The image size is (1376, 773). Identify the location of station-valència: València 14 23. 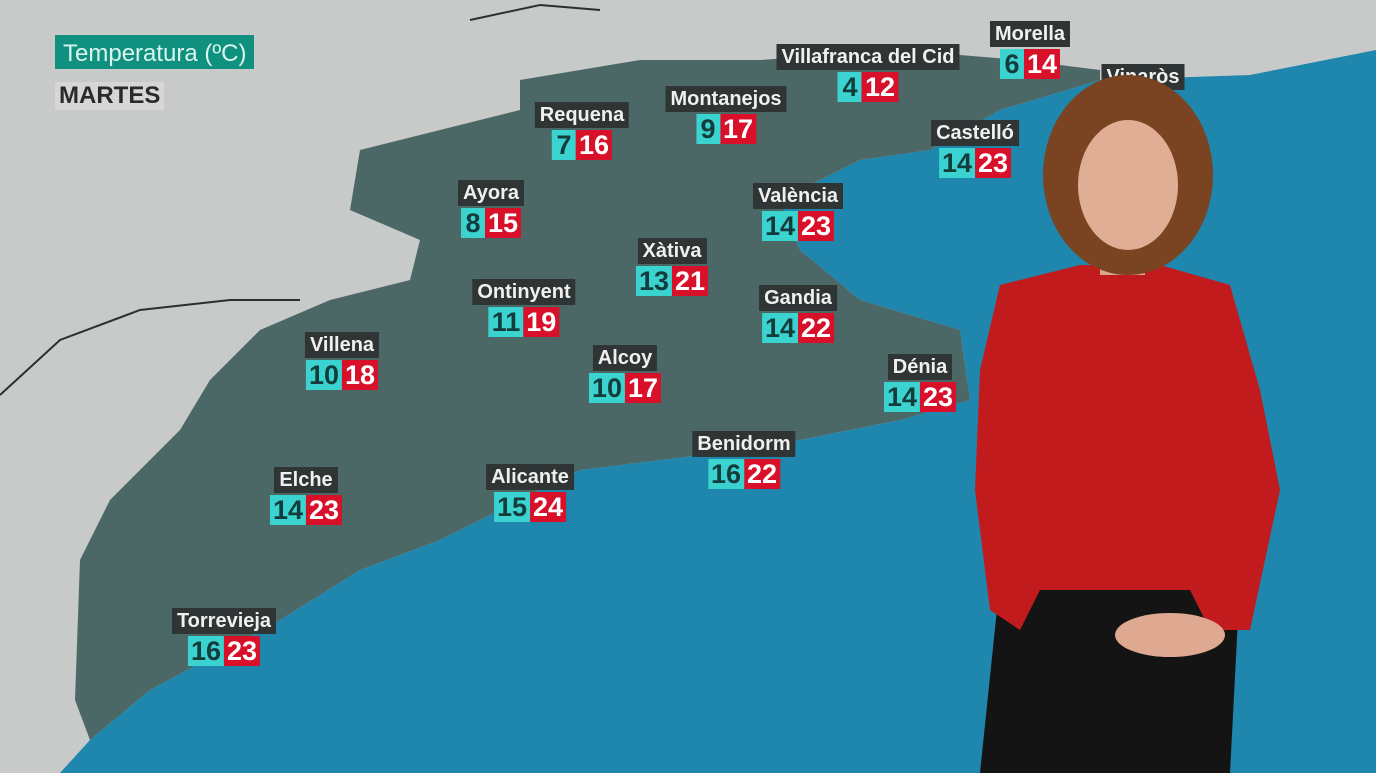
(798, 212).